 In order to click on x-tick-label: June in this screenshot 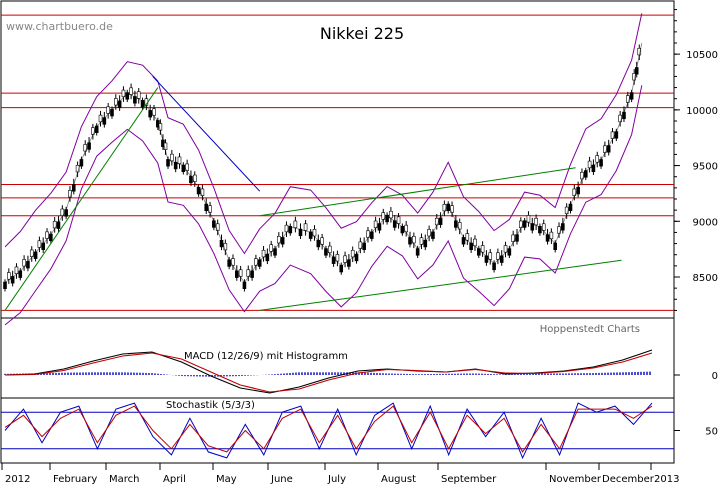, I will do `click(281, 479)`.